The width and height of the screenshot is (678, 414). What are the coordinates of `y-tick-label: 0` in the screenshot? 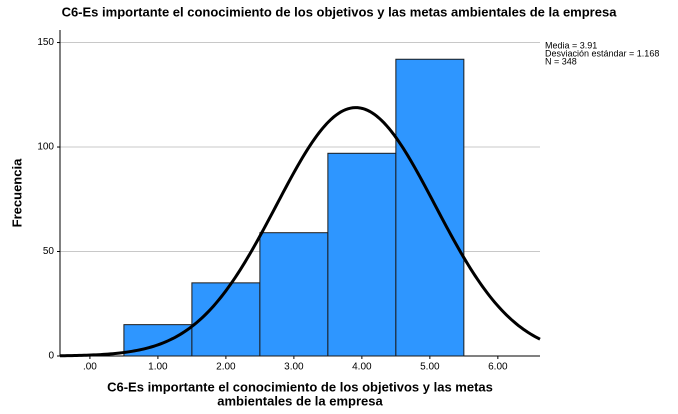 It's located at (51, 356).